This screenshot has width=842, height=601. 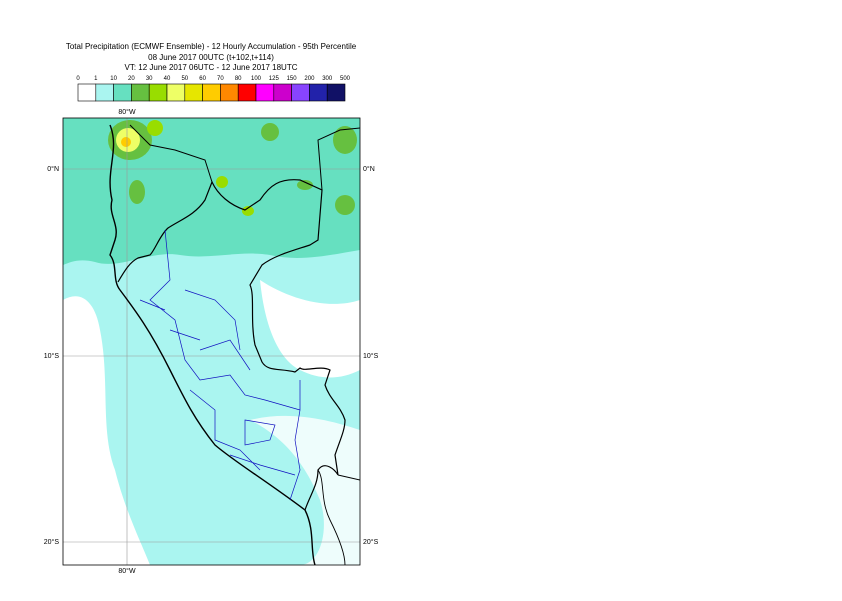 What do you see at coordinates (202, 79) in the screenshot?
I see `legend-label: 60` at bounding box center [202, 79].